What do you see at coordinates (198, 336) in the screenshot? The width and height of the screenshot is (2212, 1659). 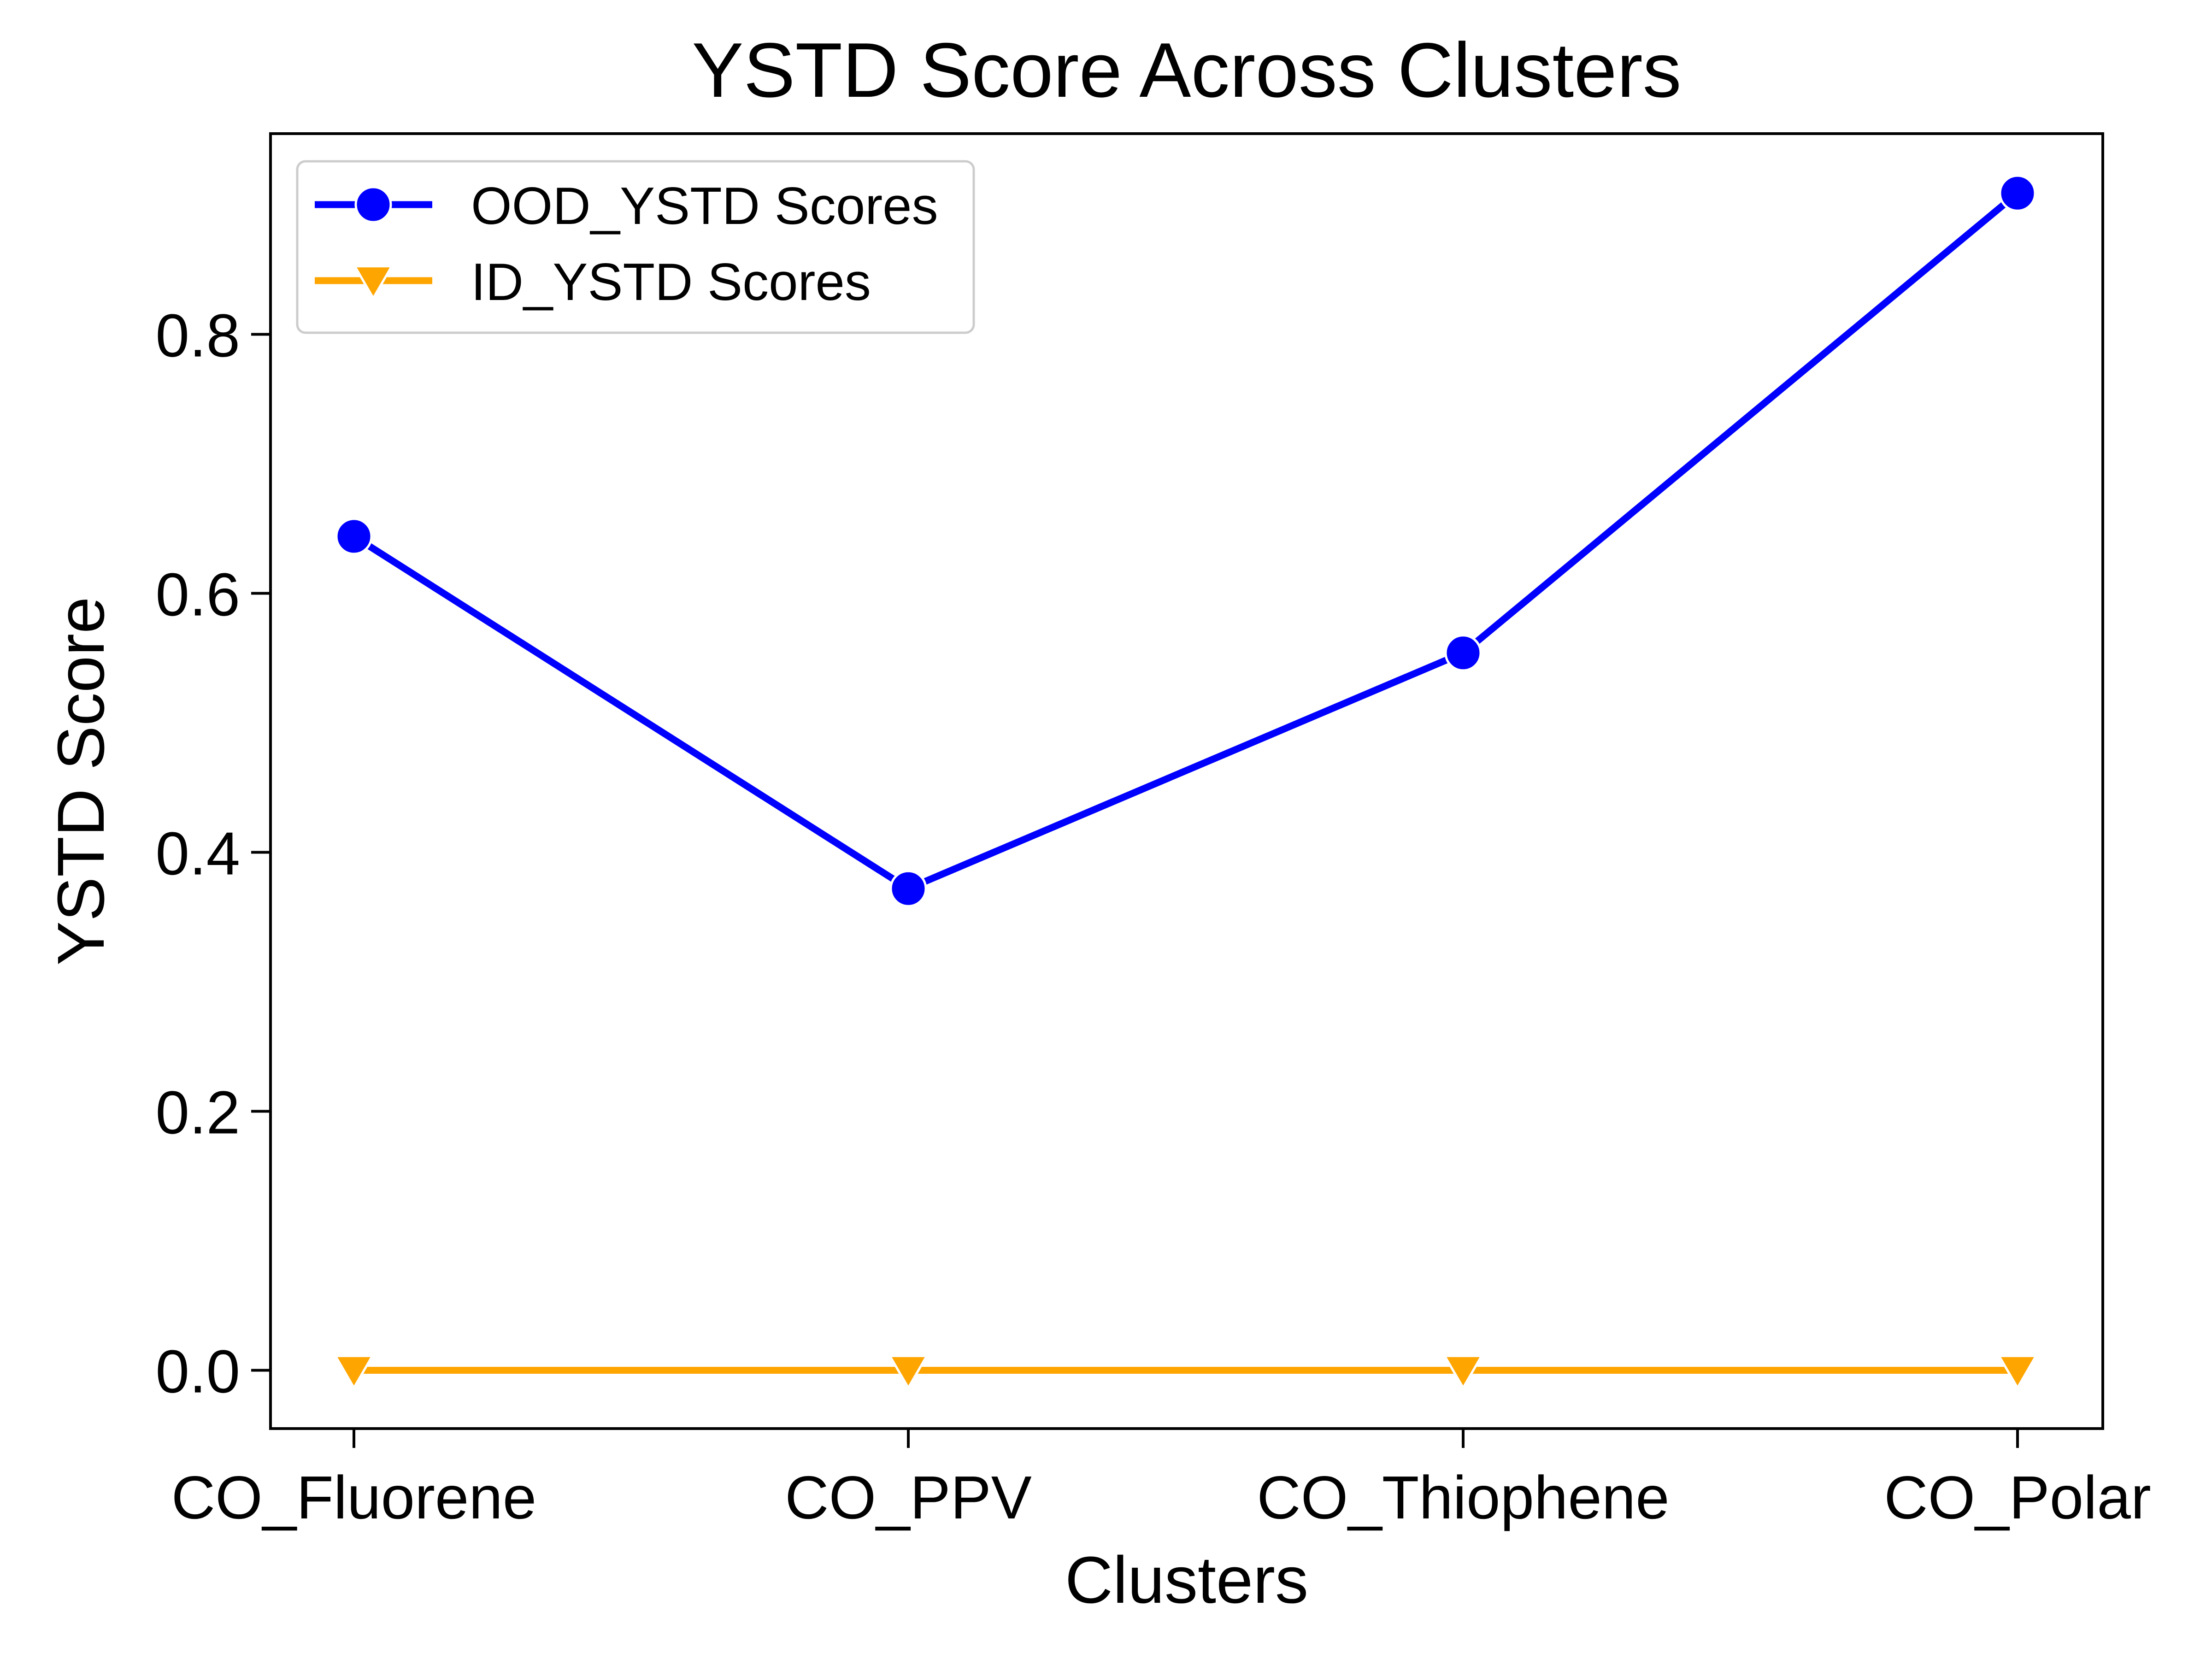 I see `y-tick-label: 0.8` at bounding box center [198, 336].